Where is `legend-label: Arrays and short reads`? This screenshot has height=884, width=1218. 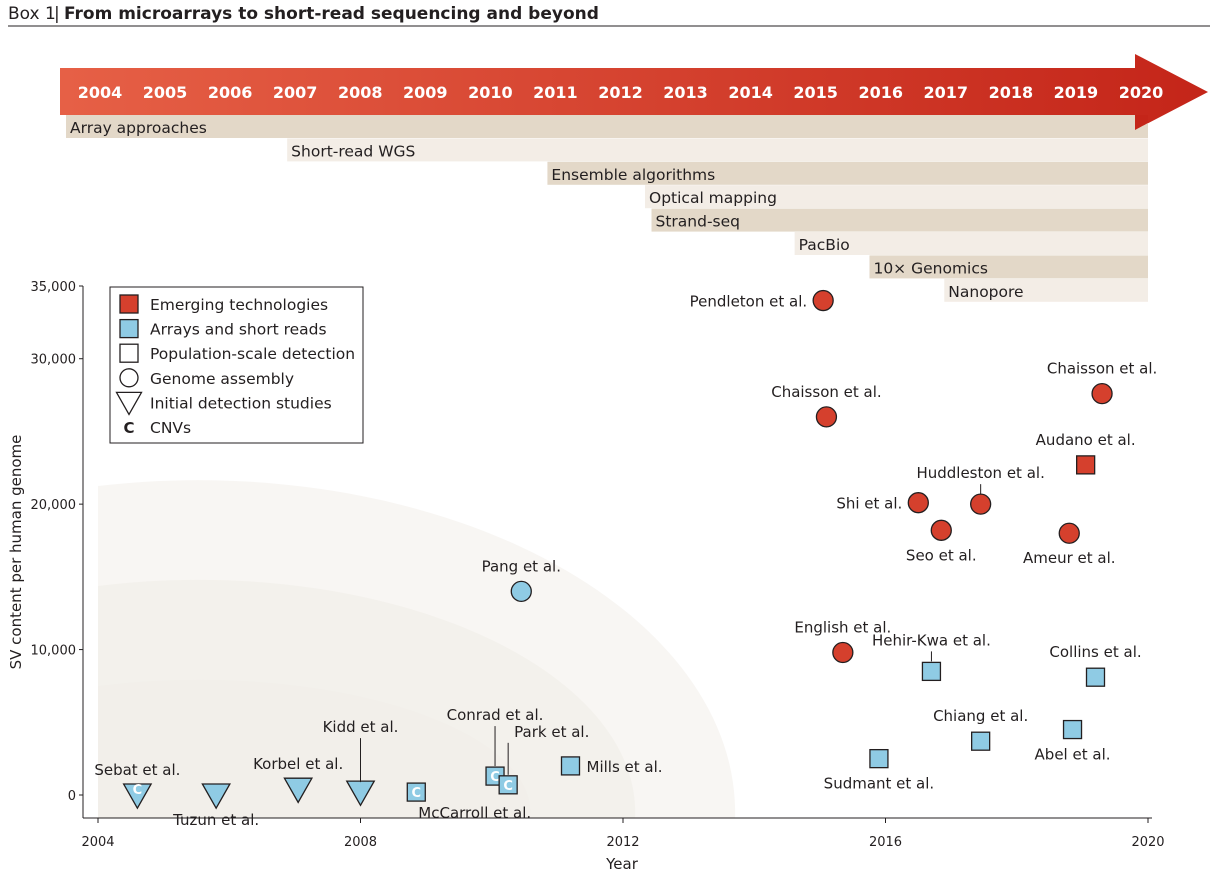 legend-label: Arrays and short reads is located at coordinates (238, 330).